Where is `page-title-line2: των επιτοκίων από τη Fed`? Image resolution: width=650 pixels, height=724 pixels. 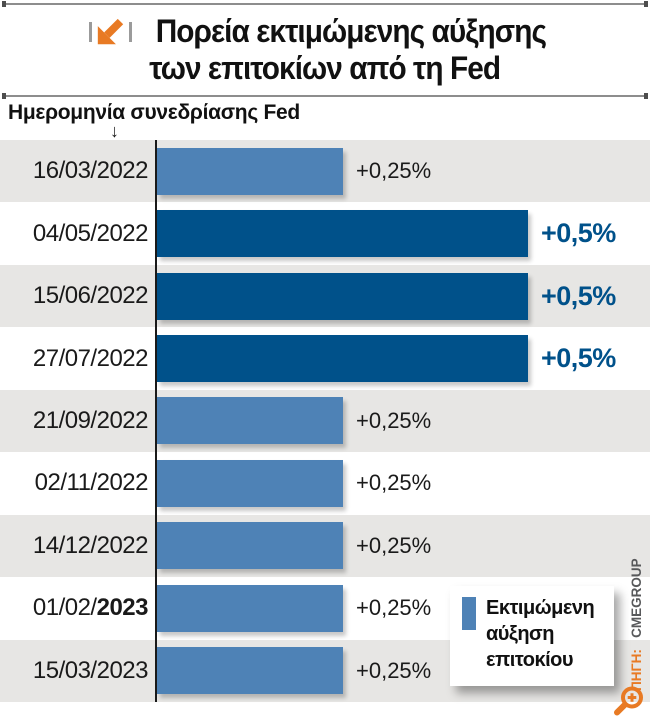 page-title-line2: των επιτοκίων από τη Fed is located at coordinates (325, 68).